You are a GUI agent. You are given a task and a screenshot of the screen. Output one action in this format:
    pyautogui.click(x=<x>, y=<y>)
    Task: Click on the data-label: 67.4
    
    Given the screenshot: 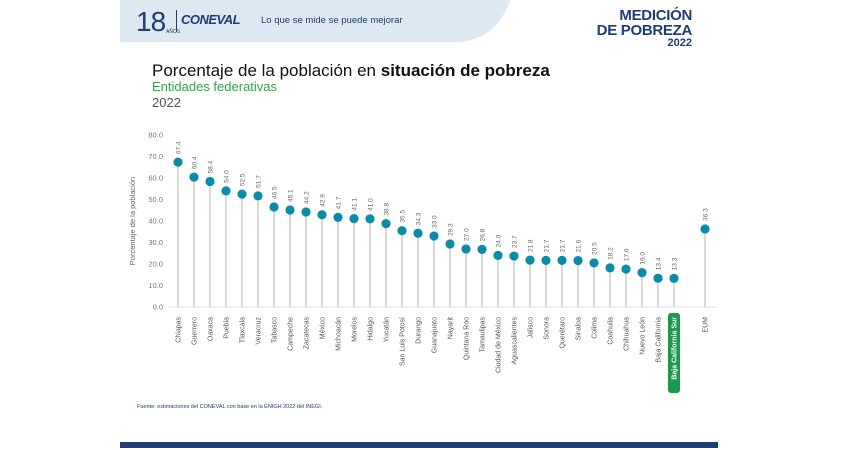 What is the action you would take?
    pyautogui.click(x=178, y=147)
    